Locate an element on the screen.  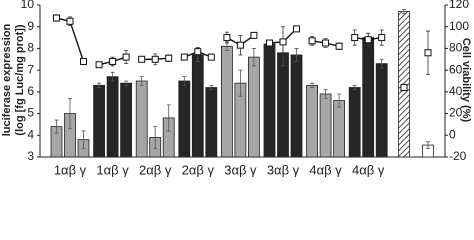
y2-title: Cell viability (%) is located at coordinates (466, 80).